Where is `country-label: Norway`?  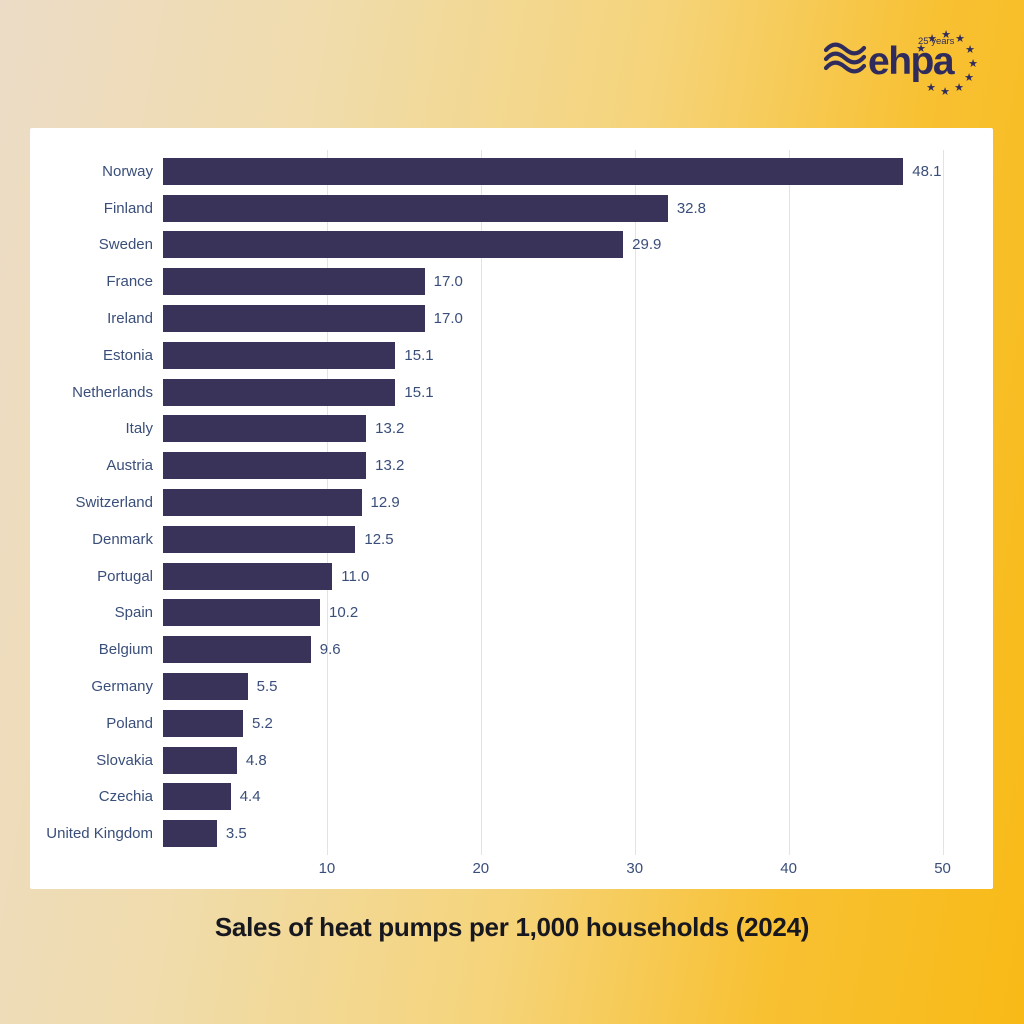 country-label: Norway is located at coordinates (127, 171).